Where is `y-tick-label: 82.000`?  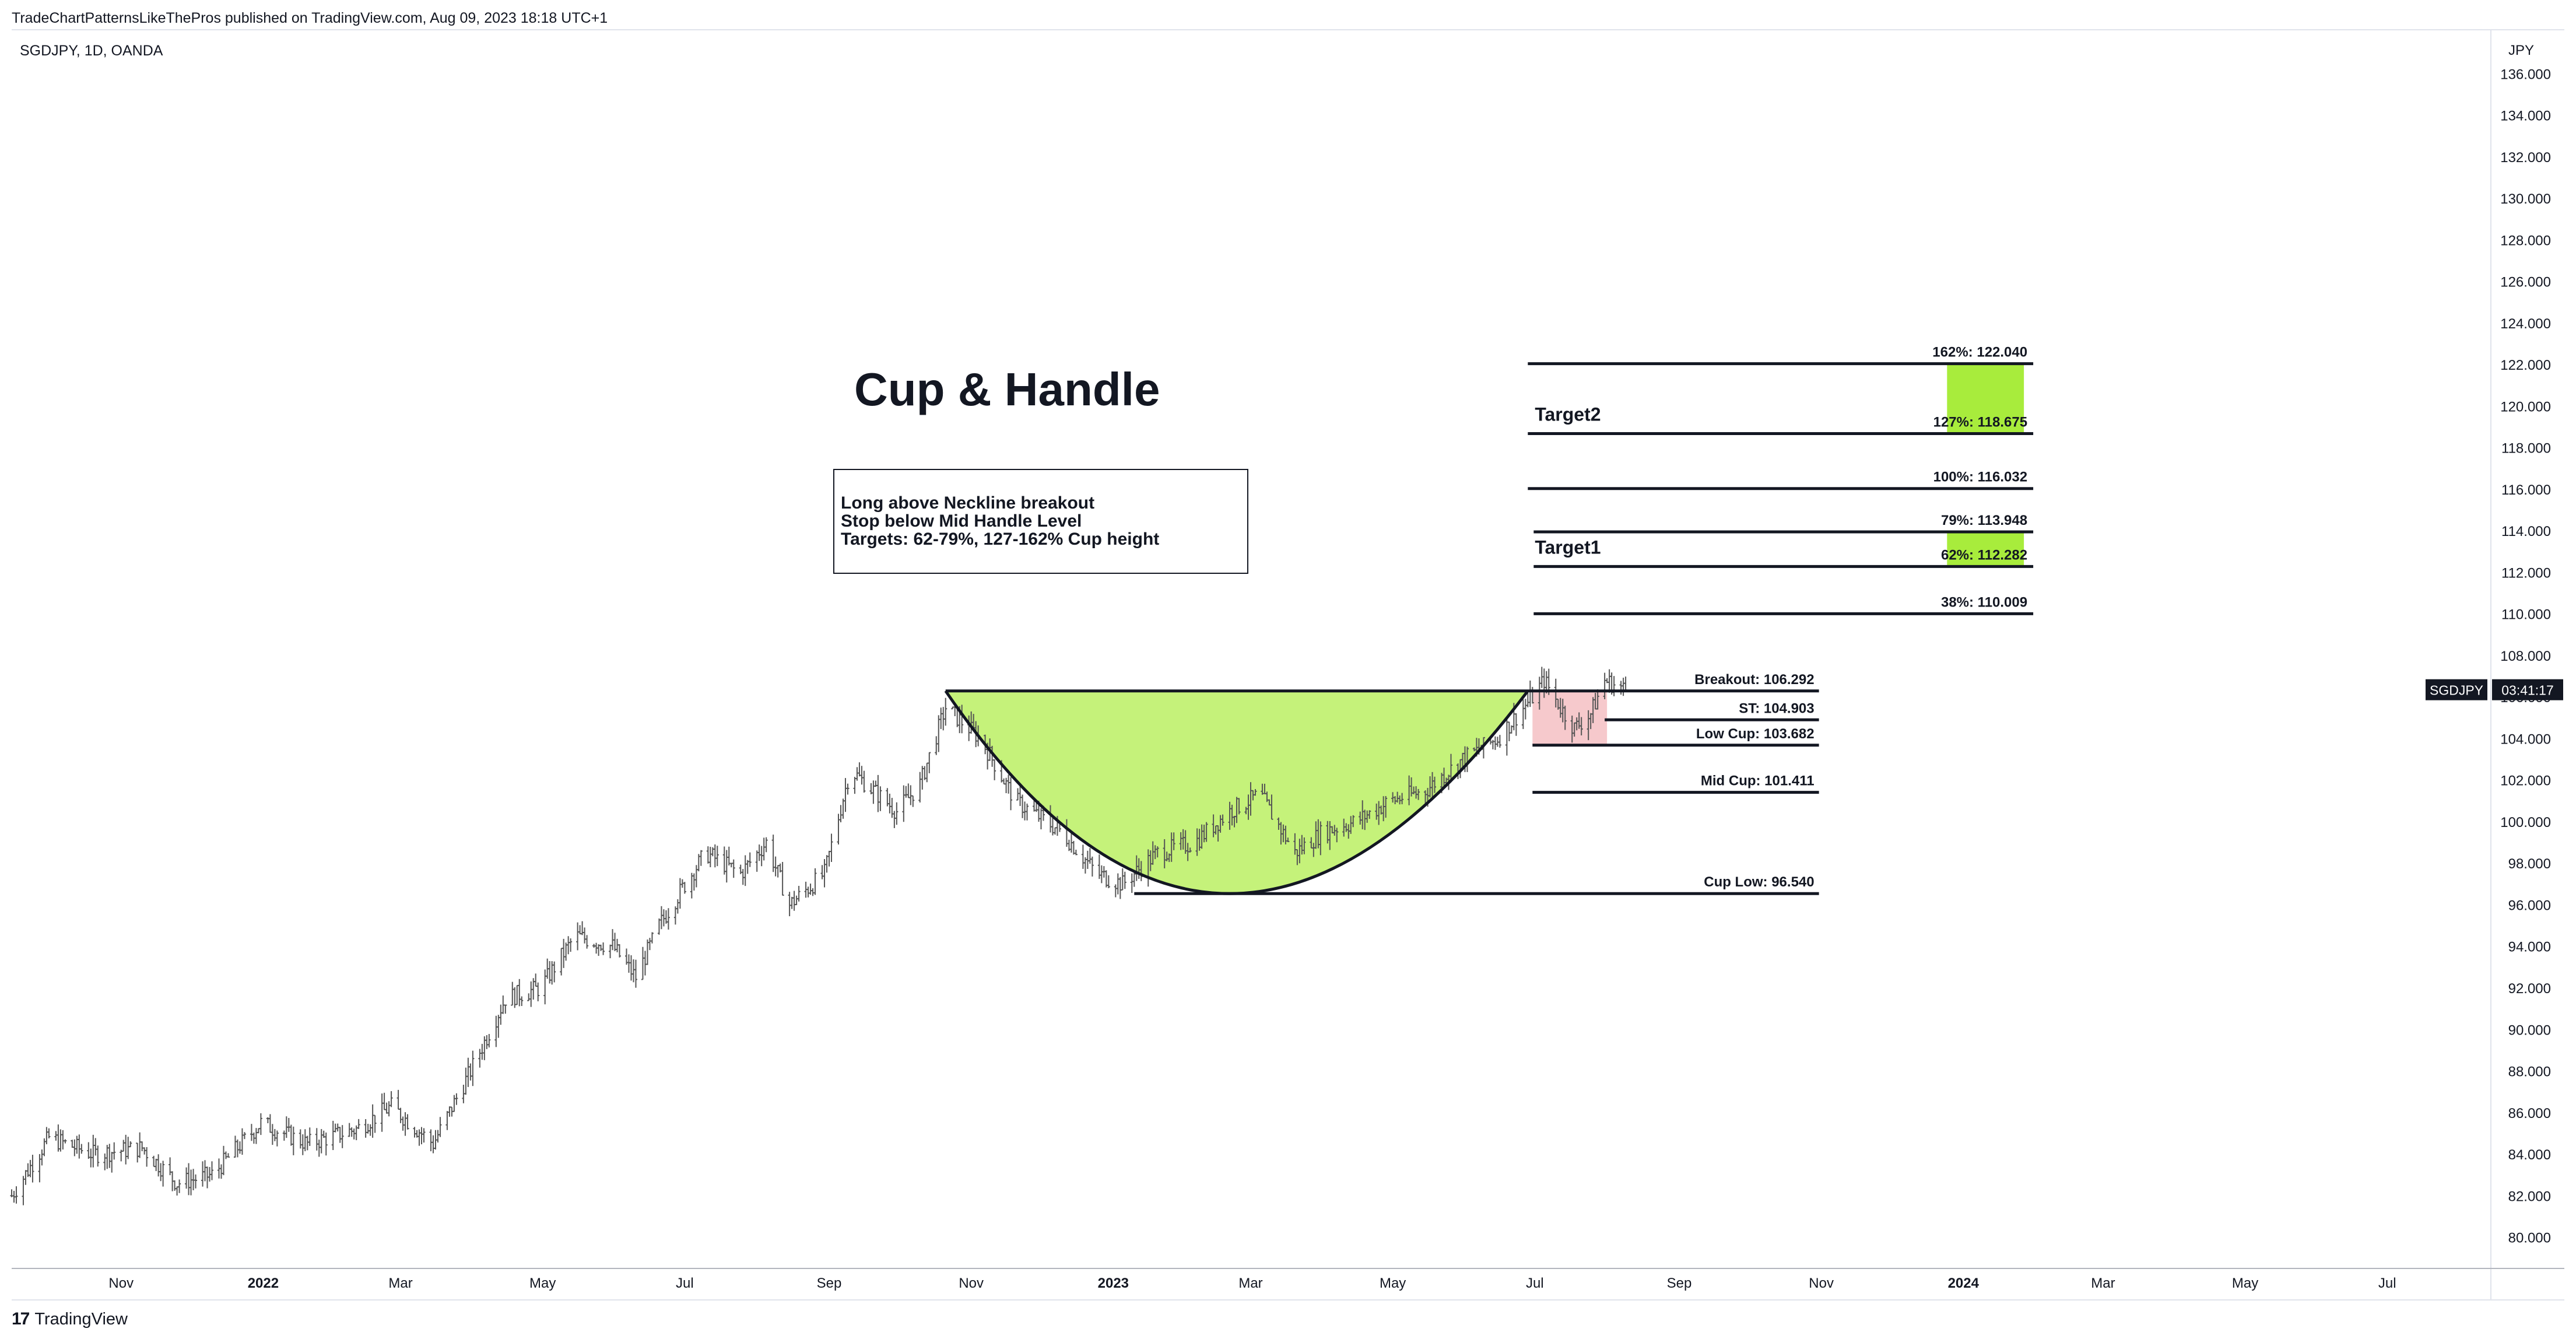
y-tick-label: 82.000 is located at coordinates (2529, 1197).